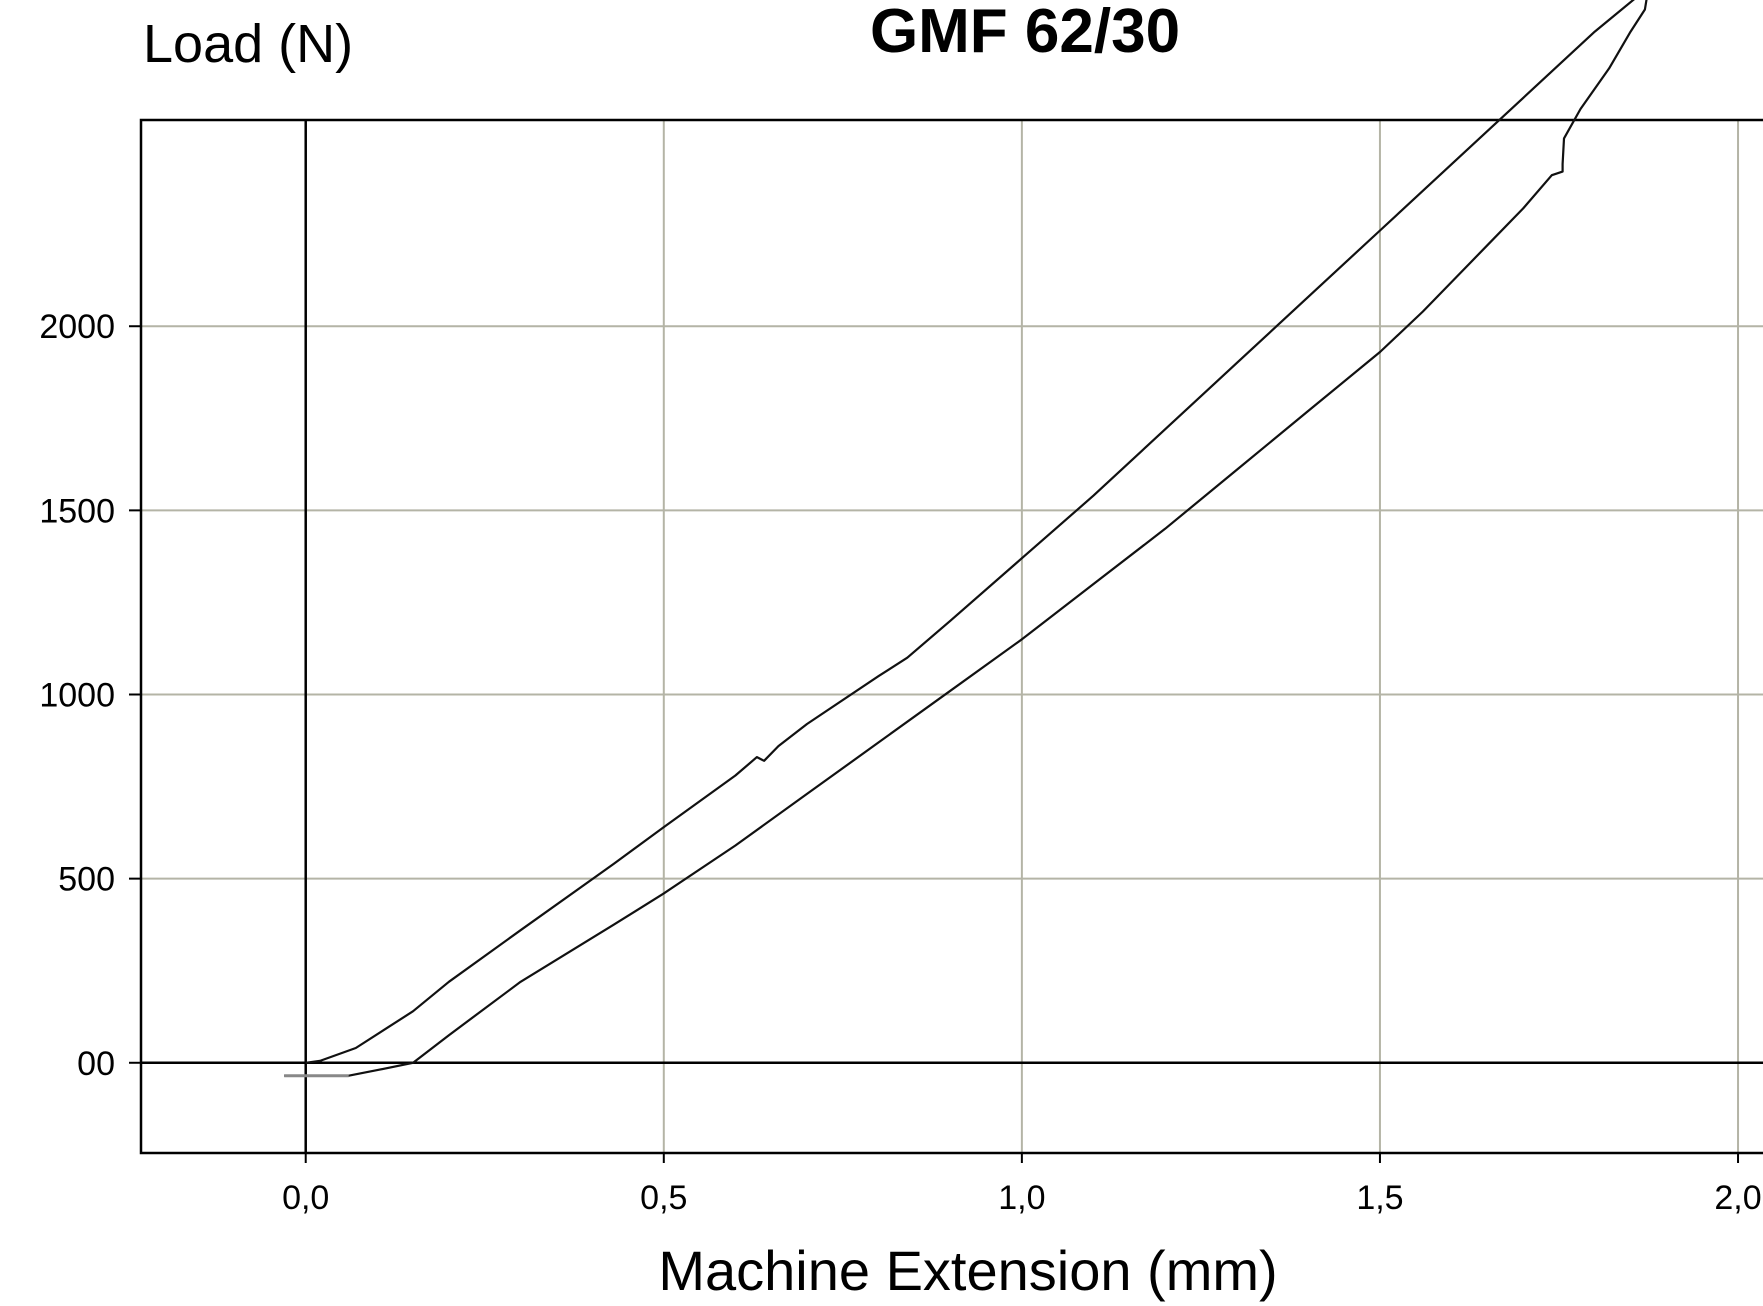 This screenshot has height=1306, width=1763. I want to click on x-ticks: 0,0 0,5 1,0 1,5 2,0, so click(1022, 1185).